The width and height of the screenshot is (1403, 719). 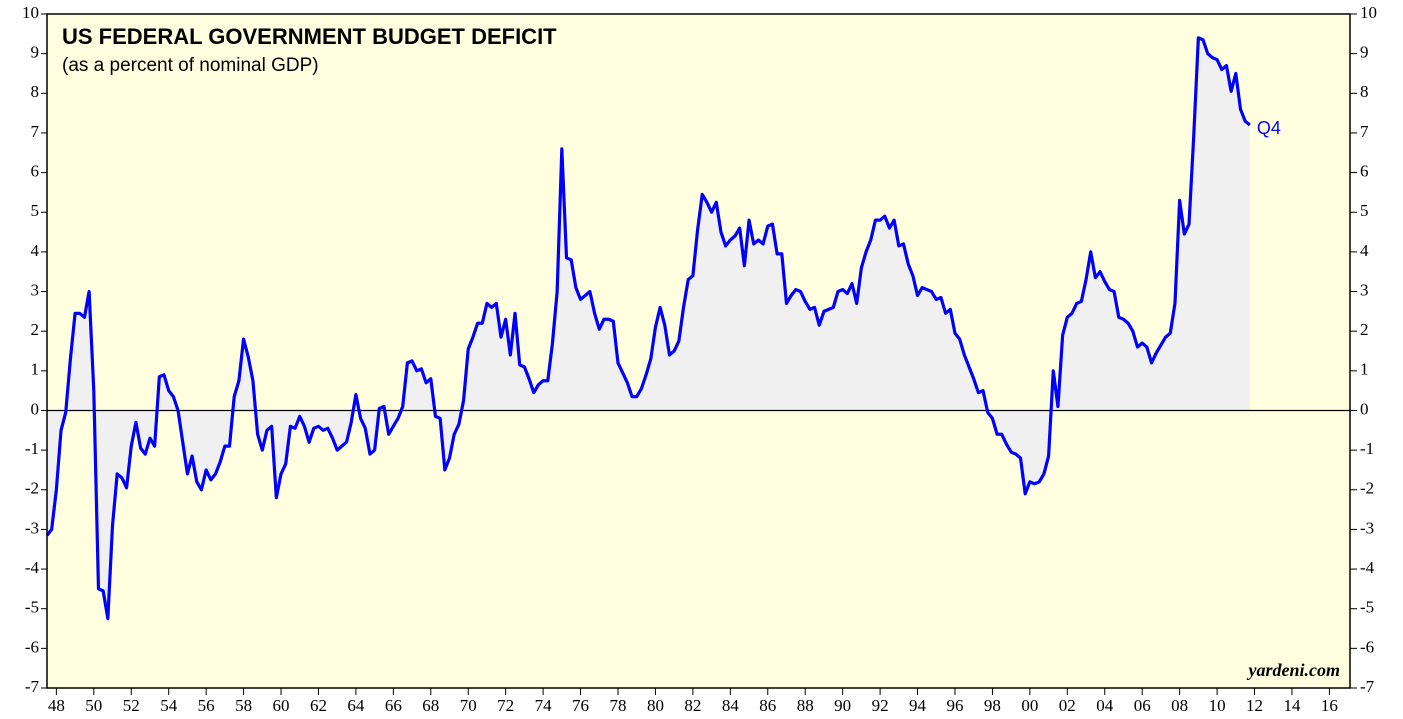 What do you see at coordinates (1367, 488) in the screenshot?
I see `y-tick-label-right: -2` at bounding box center [1367, 488].